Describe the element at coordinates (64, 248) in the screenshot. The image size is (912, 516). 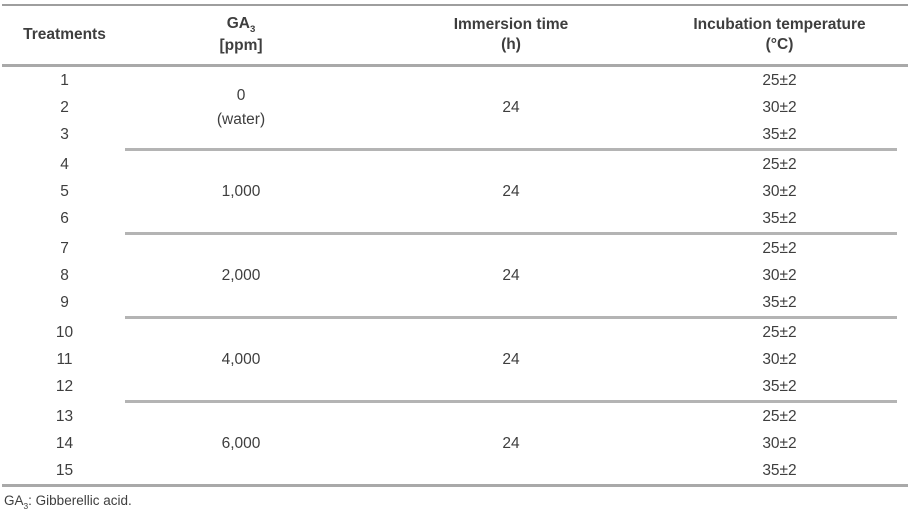
I see `treatment-number: 7` at that location.